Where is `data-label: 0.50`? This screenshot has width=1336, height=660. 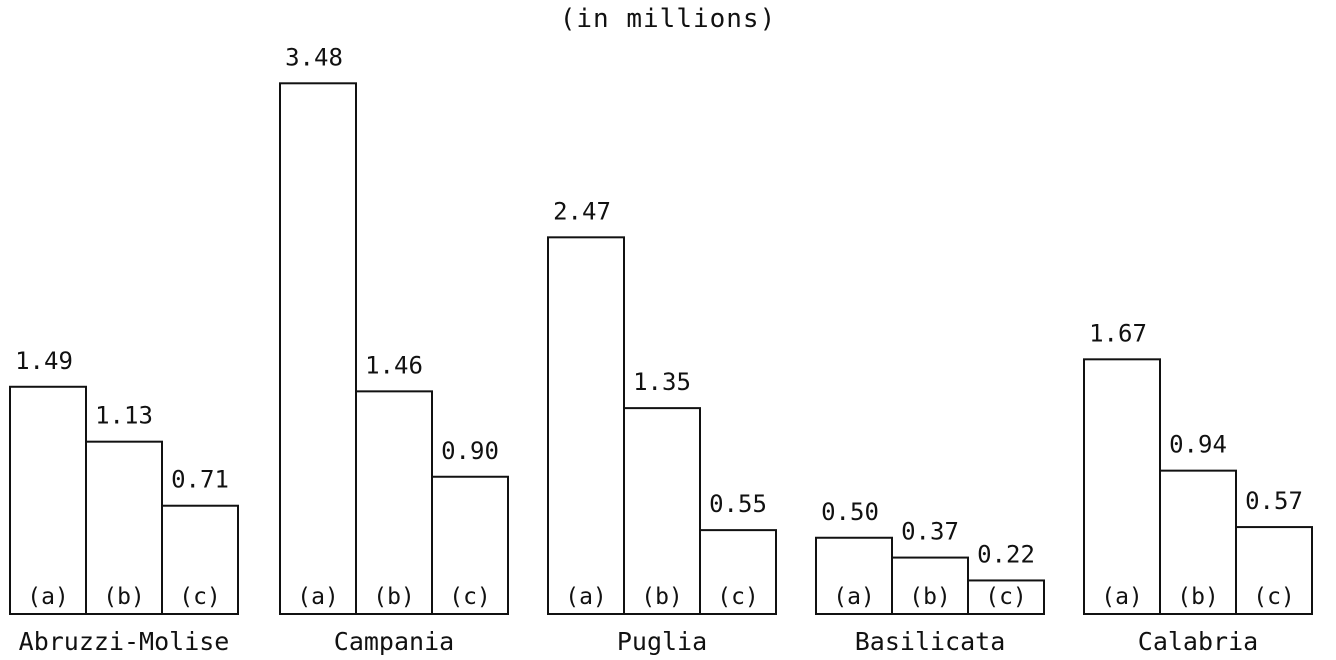 data-label: 0.50 is located at coordinates (850, 512).